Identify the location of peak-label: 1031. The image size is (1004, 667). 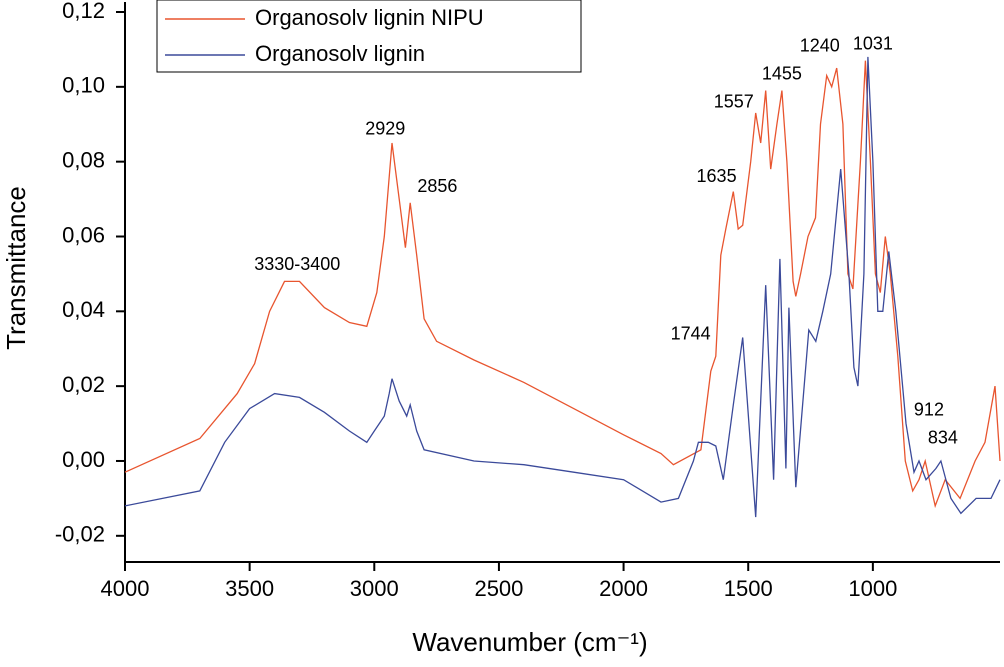
(873, 43).